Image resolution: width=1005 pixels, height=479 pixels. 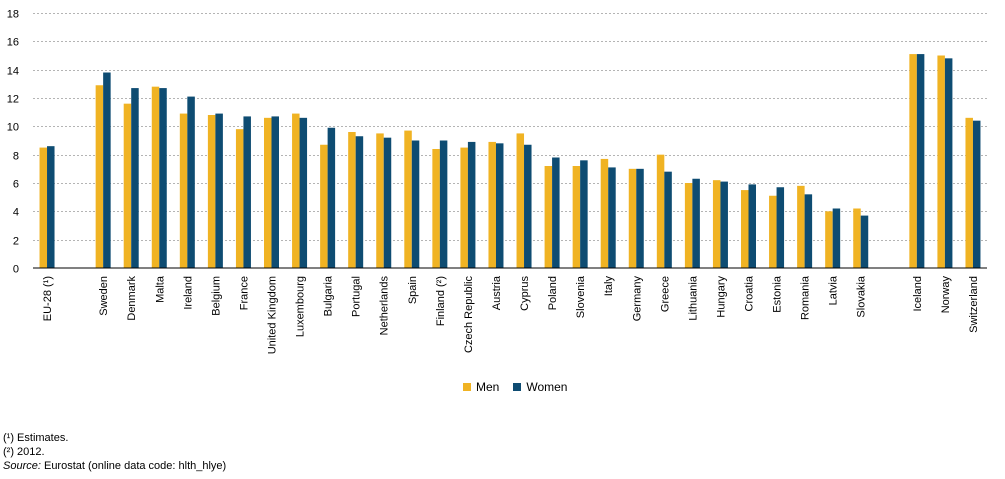 What do you see at coordinates (273, 315) in the screenshot?
I see `x-category-label: United Kingdom` at bounding box center [273, 315].